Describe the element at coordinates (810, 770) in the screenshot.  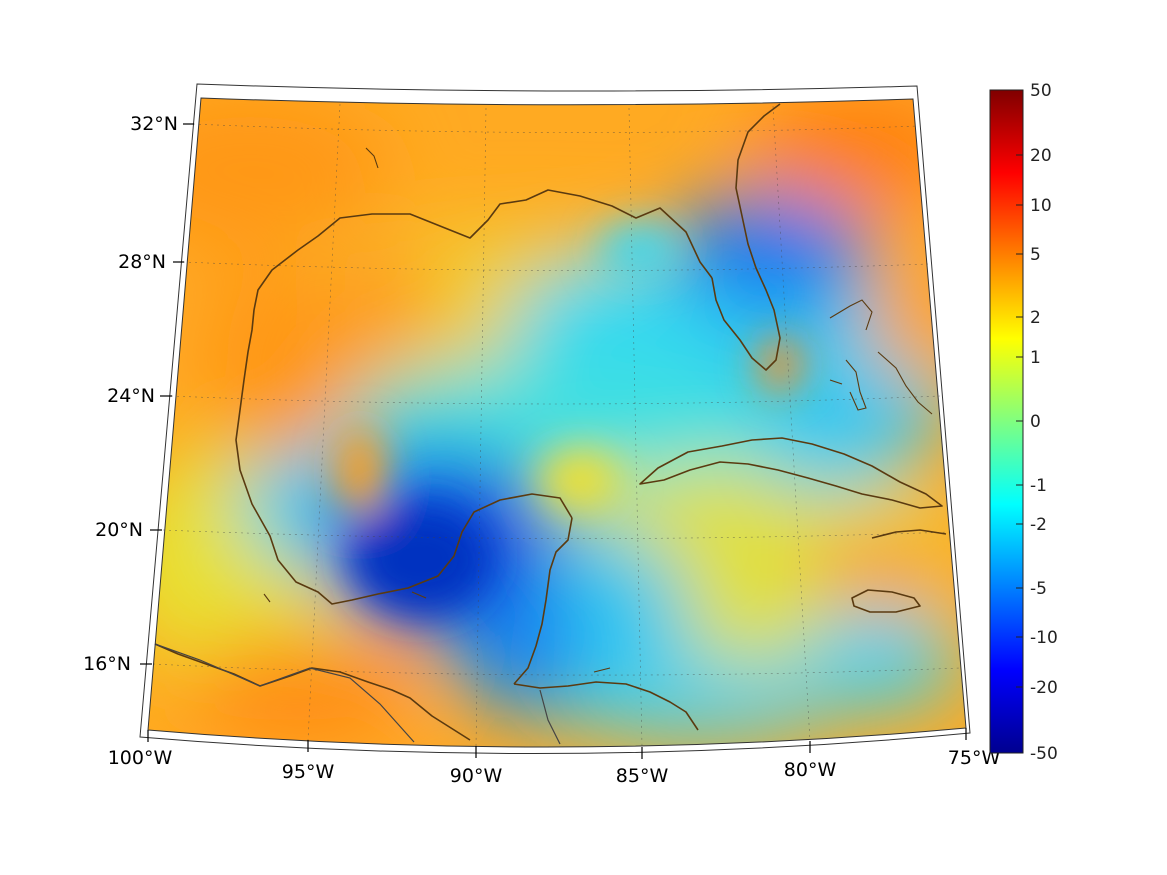
I see `lon-label-80: 80°W` at that location.